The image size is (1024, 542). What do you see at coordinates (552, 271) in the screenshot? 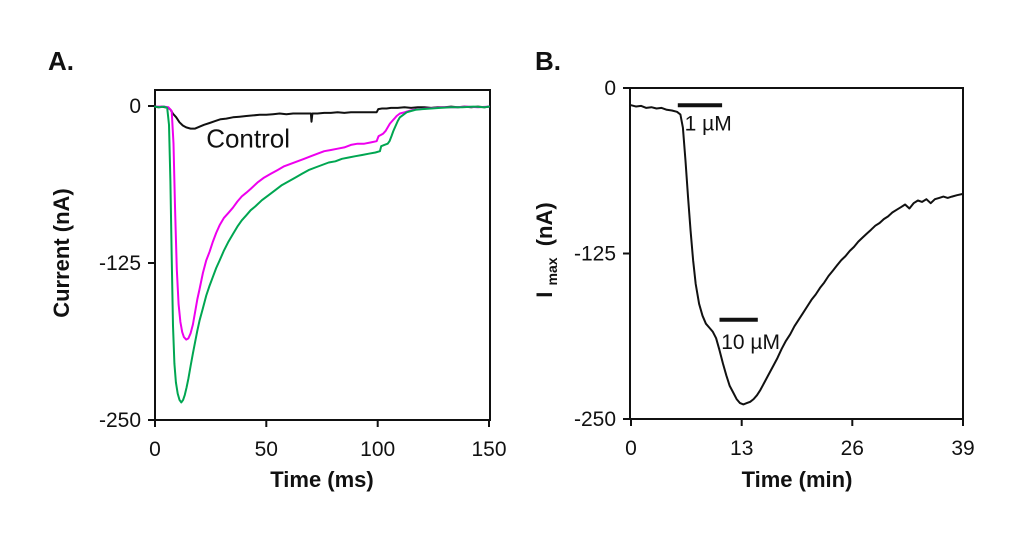
I see `imax-subscript: max` at bounding box center [552, 271].